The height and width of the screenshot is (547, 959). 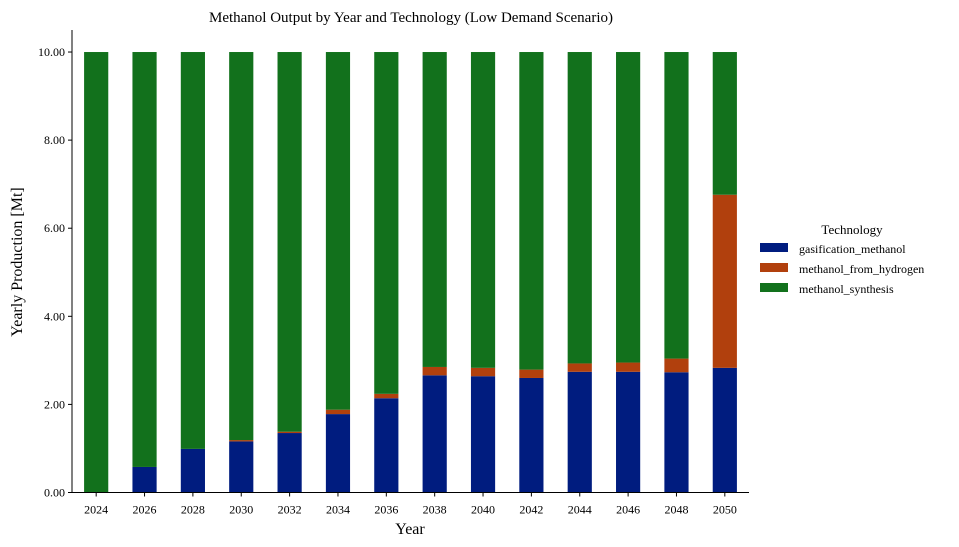 I want to click on x-tick-label: 2036, so click(x=386, y=510).